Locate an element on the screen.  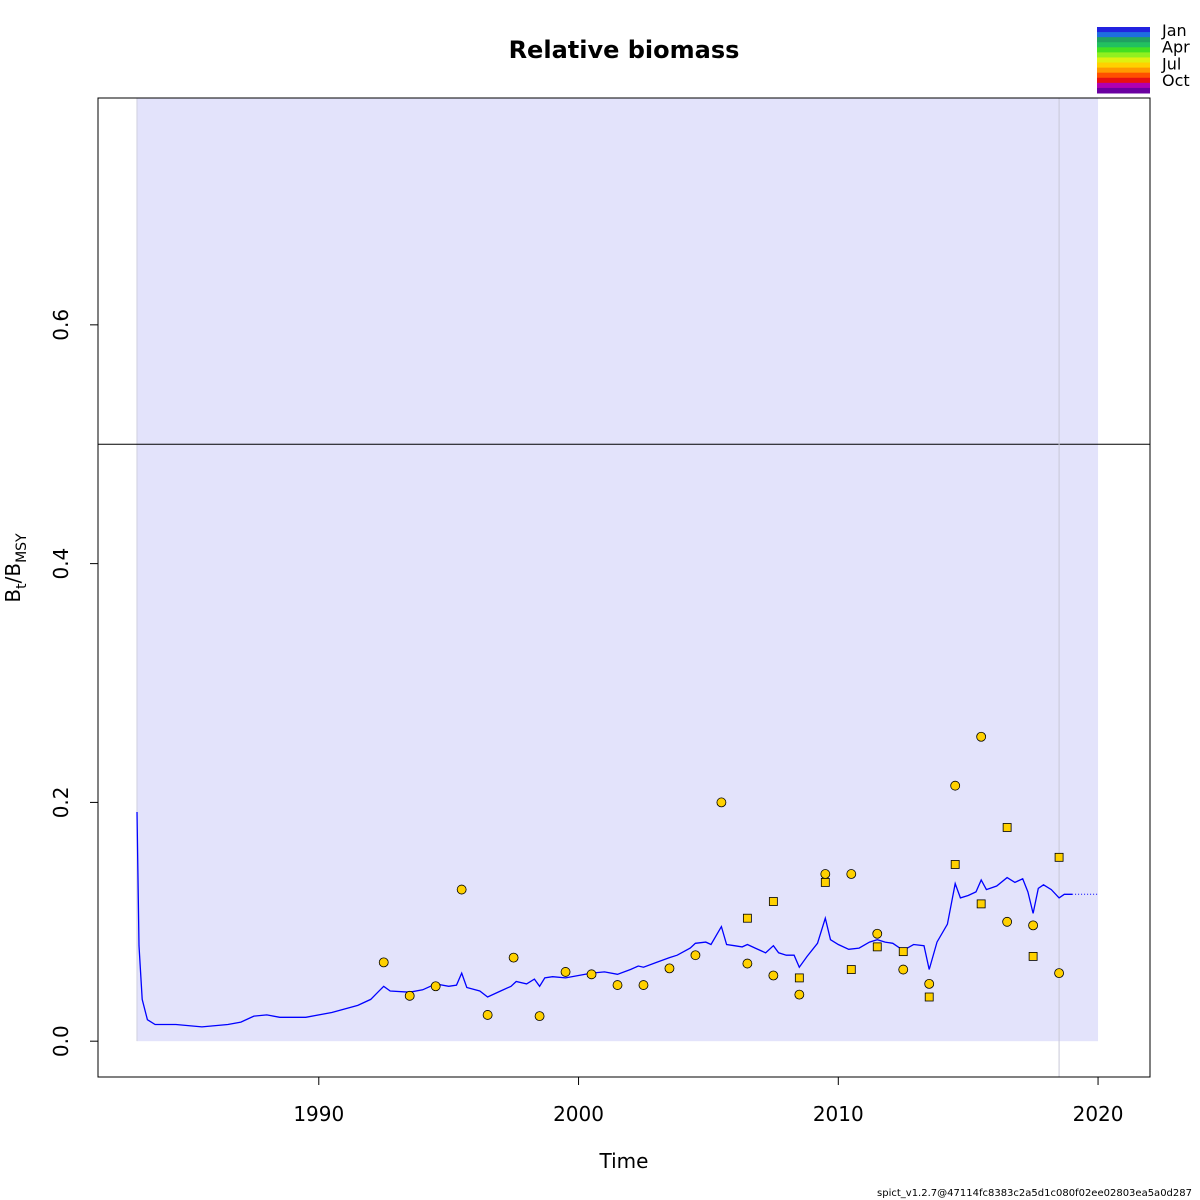
y-tick-label: 0.2 is located at coordinates (61, 802).